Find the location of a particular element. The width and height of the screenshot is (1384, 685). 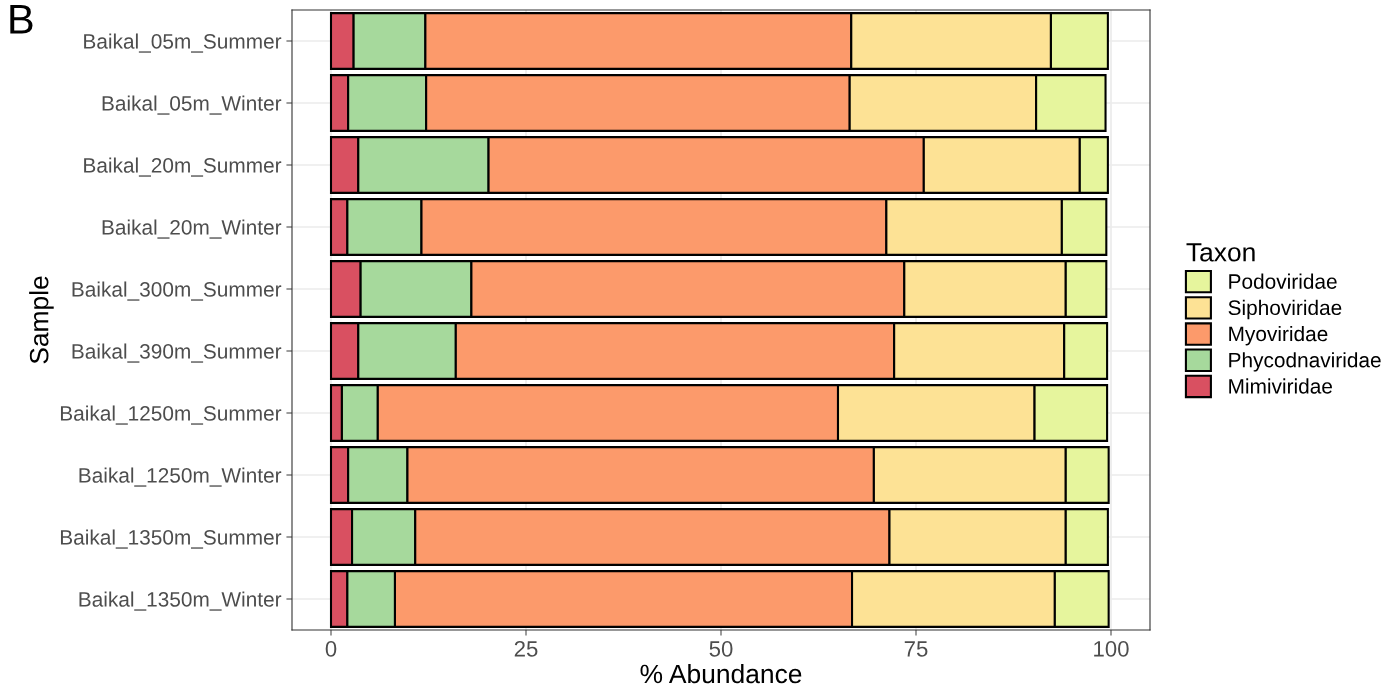

legend-label: Phycodnaviridae is located at coordinates (1305, 362).